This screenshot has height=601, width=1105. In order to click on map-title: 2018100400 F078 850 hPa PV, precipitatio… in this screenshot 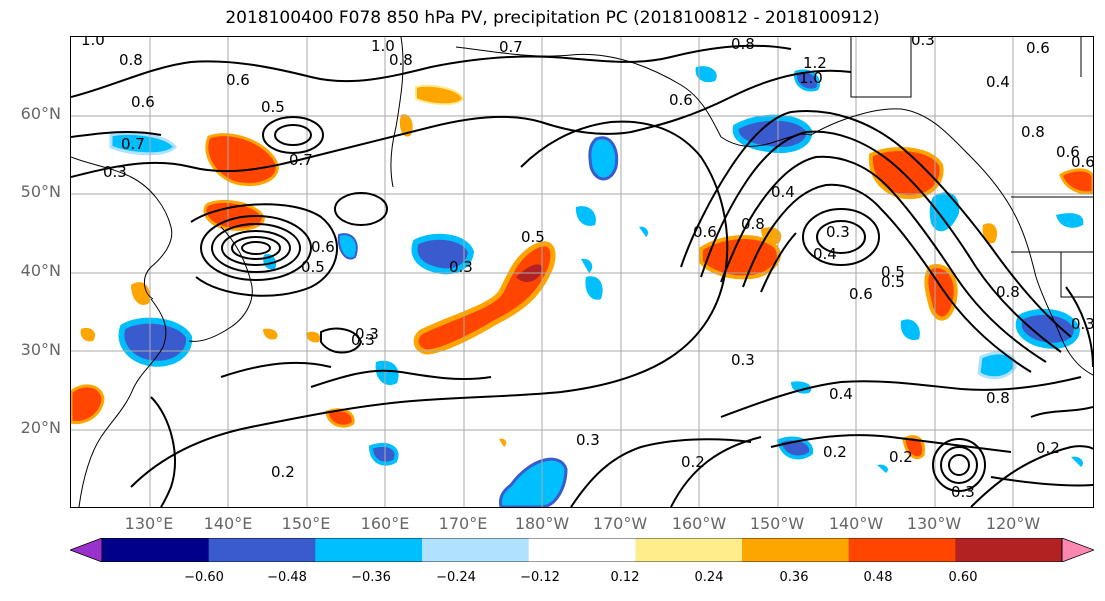, I will do `click(552, 18)`.